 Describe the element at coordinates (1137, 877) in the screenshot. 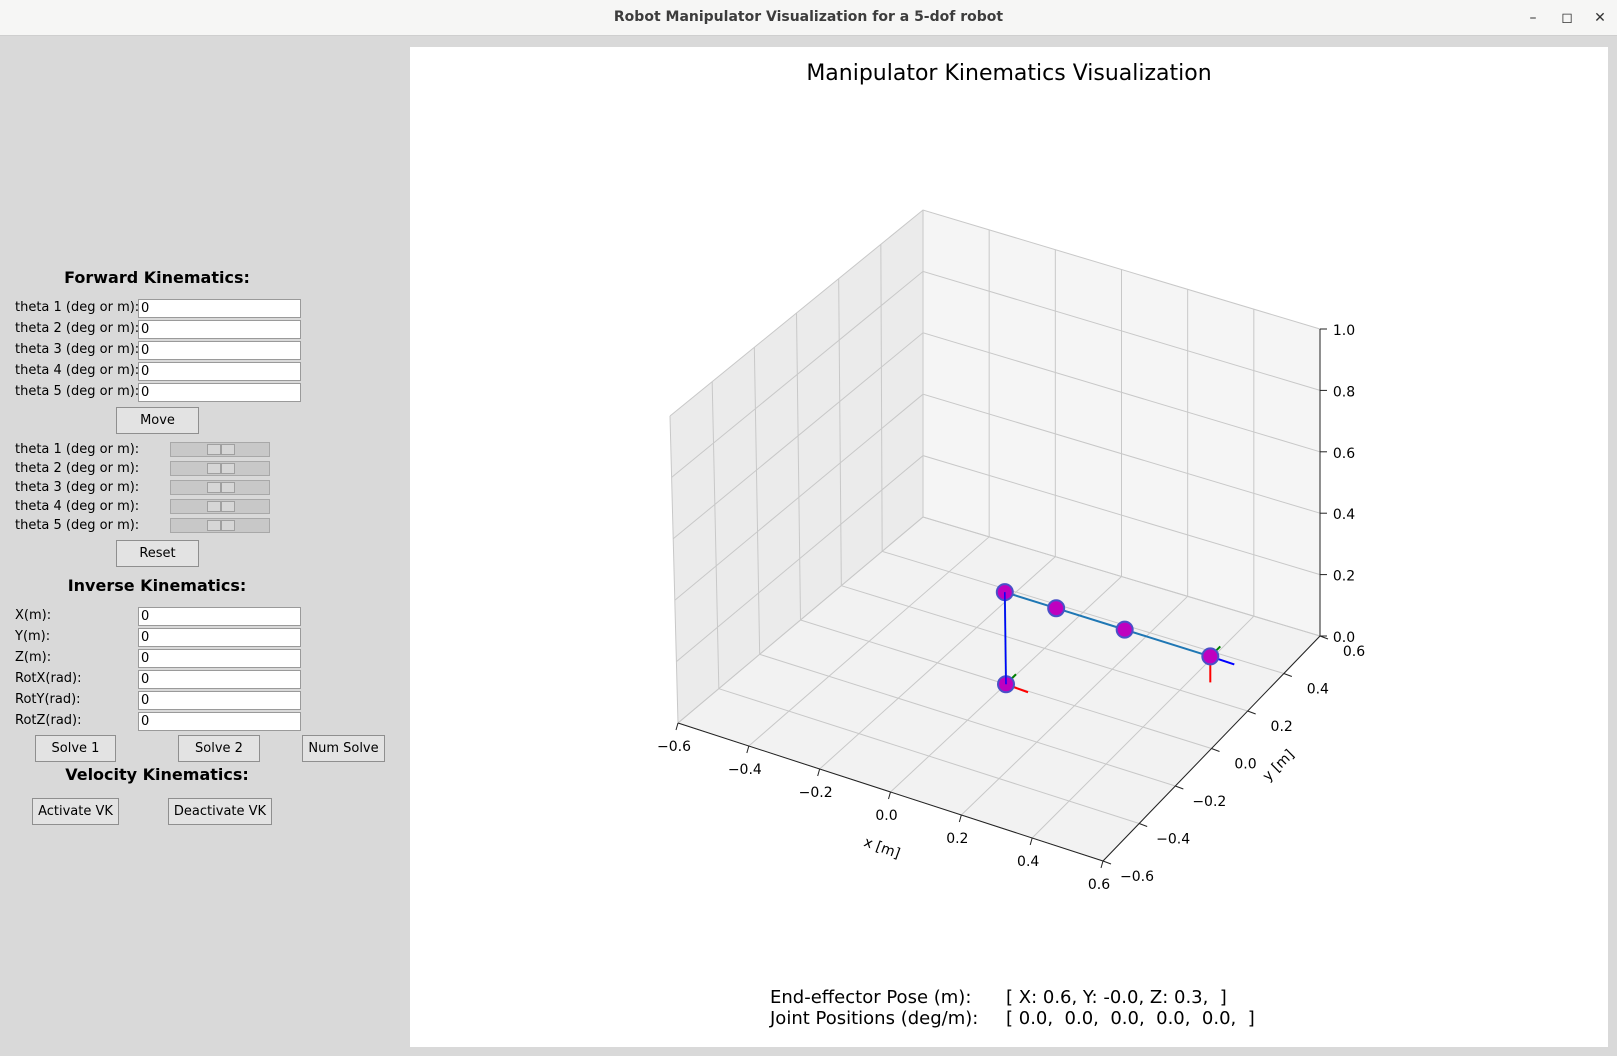

I see `y-tick-label: −0.6` at that location.